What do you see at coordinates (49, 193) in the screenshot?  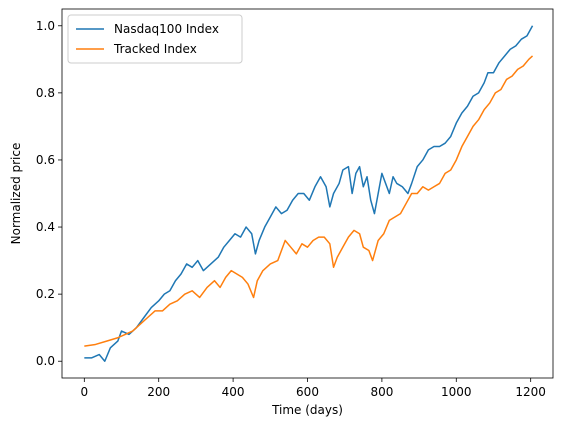 I see `y-axis-ticks: 0.0 0.2 0.4 0.6 0.8 1.0` at bounding box center [49, 193].